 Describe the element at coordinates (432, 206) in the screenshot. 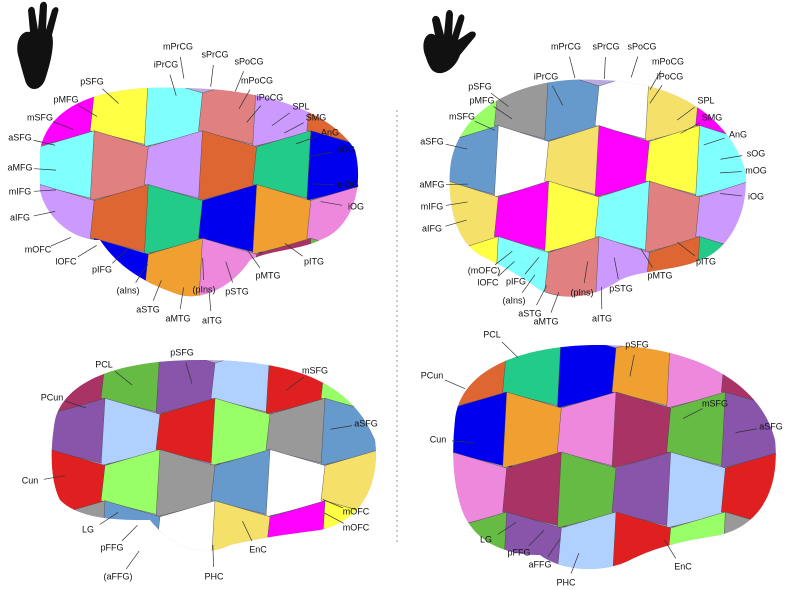

I see `region-label: mIFG` at that location.